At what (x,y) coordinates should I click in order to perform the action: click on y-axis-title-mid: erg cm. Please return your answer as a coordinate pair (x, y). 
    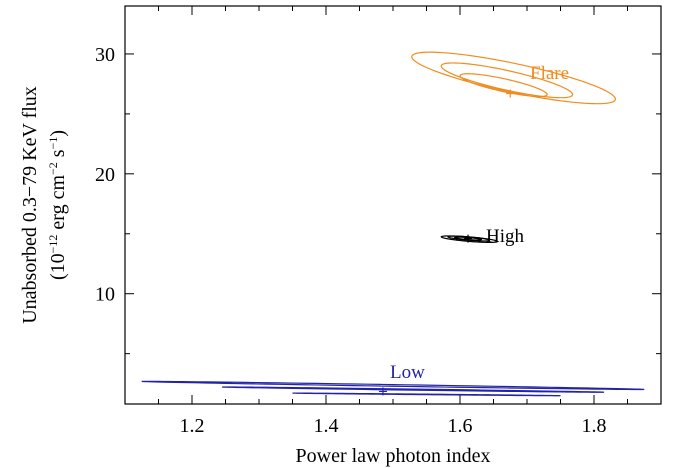
    Looking at the image, I should click on (58, 205).